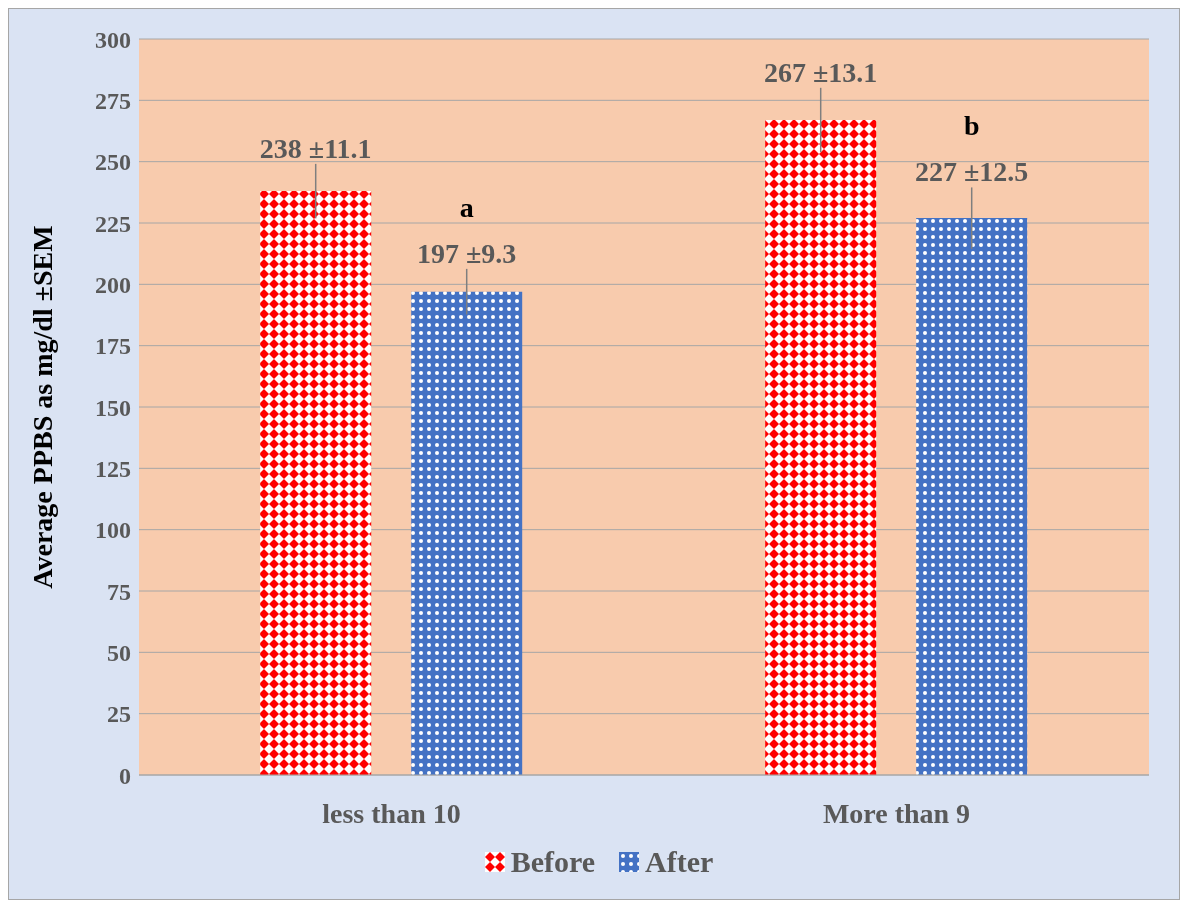 The image size is (1193, 911). Describe the element at coordinates (553, 862) in the screenshot. I see `legend-label: Before` at that location.